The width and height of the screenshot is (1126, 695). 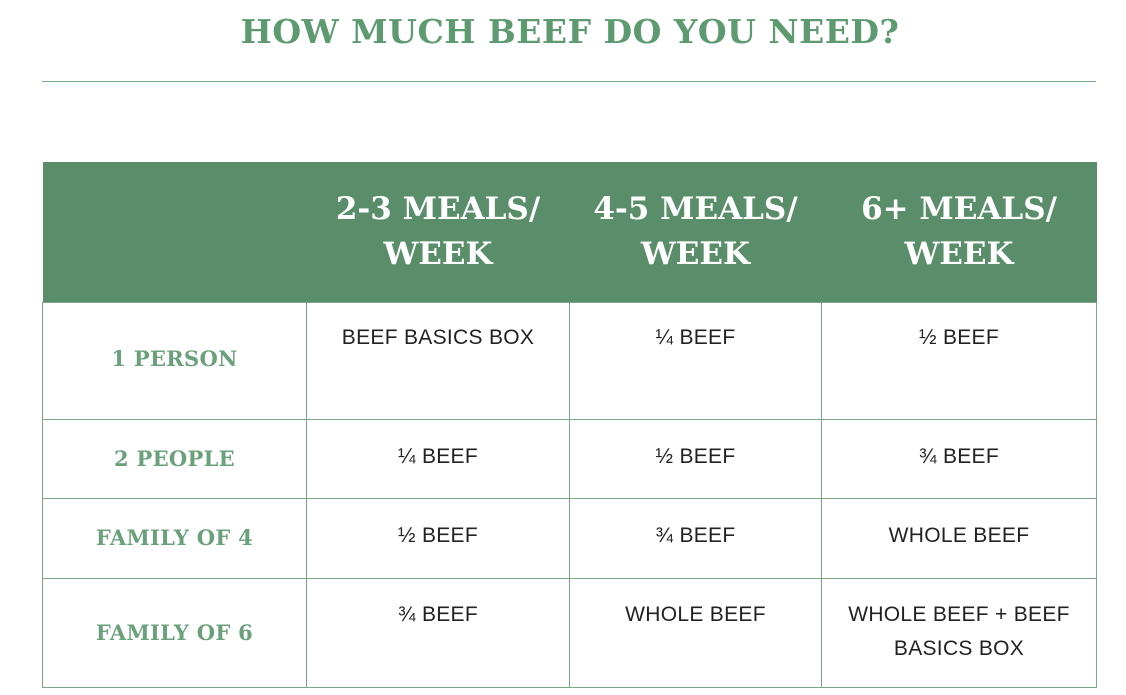 I want to click on table-row: FAMILY OF 4 ½ BEEF ¾ BEEF WHOLE BEEF, so click(x=569, y=538).